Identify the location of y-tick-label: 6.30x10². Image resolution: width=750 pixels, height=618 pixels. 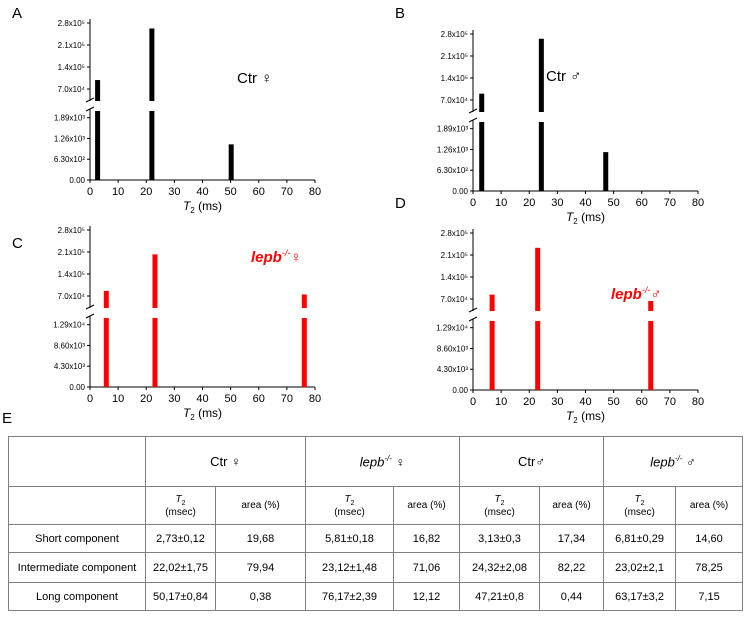
(69, 159).